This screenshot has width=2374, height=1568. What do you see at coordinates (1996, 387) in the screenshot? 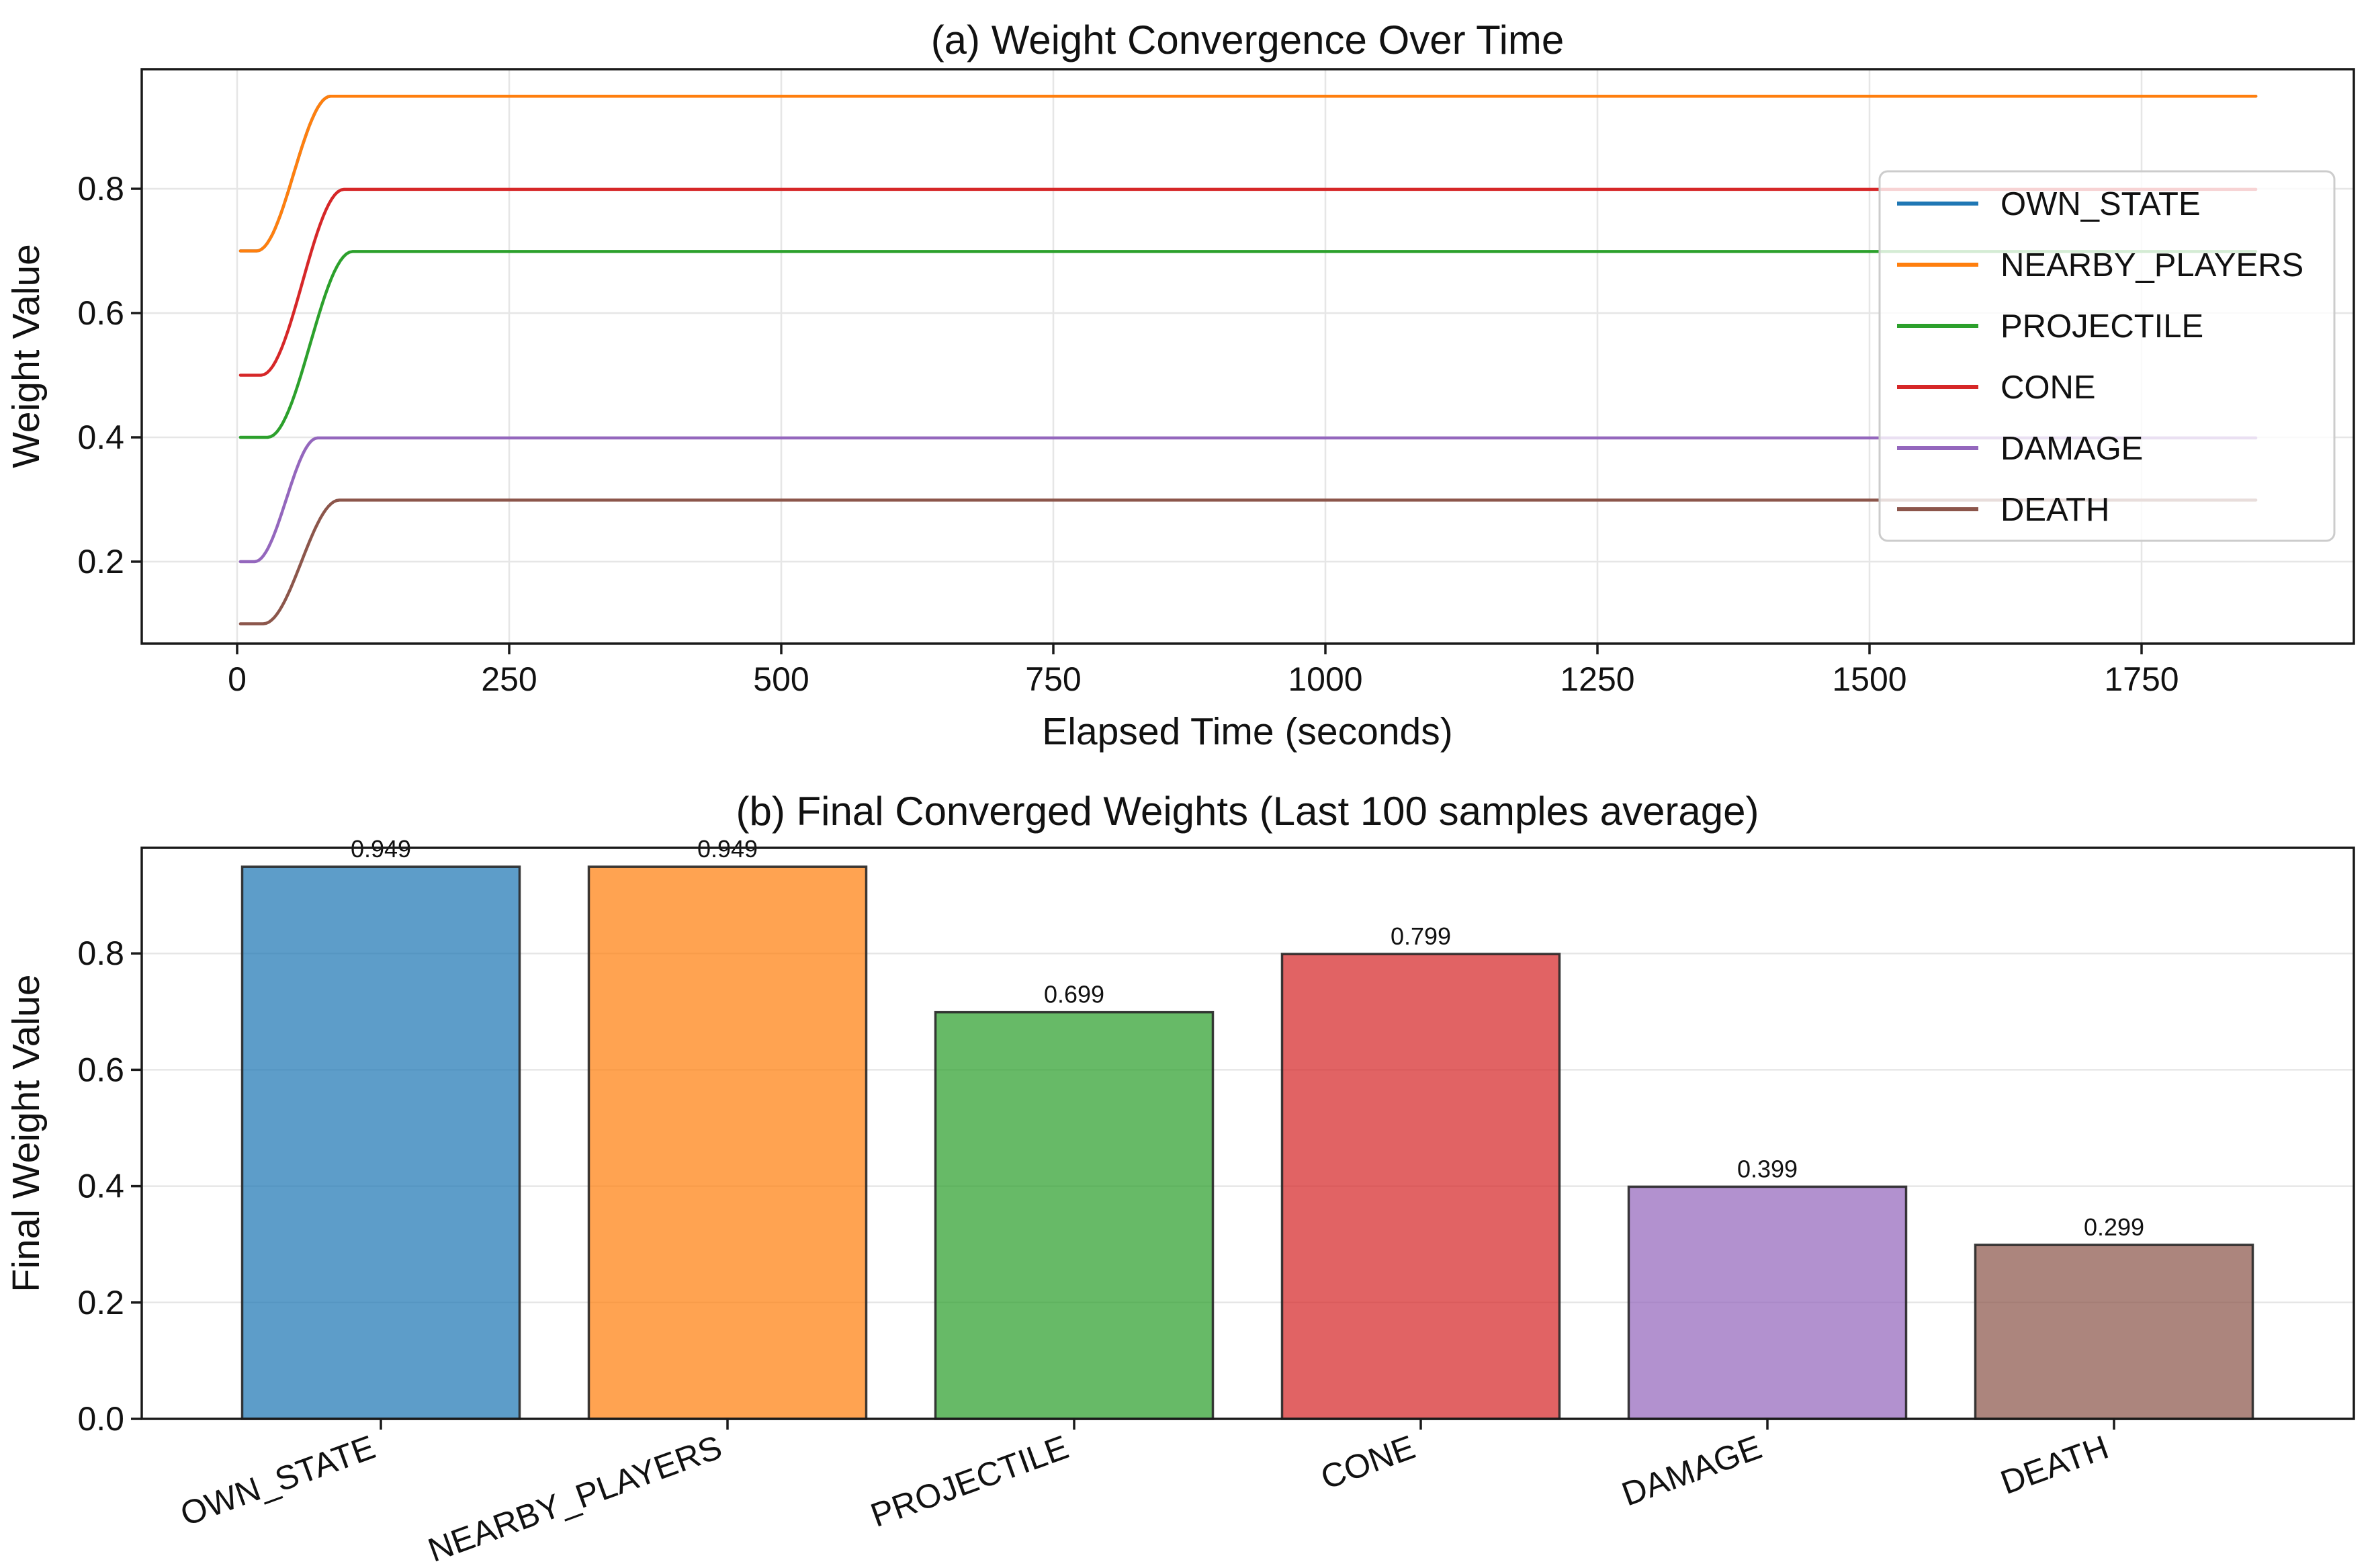
I see `legend-item-CONE: CONE` at bounding box center [1996, 387].